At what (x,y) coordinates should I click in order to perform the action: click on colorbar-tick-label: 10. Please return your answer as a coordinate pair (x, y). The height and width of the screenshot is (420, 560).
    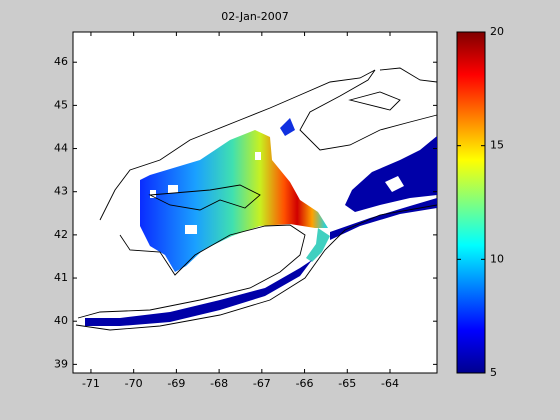
    Looking at the image, I should click on (497, 258).